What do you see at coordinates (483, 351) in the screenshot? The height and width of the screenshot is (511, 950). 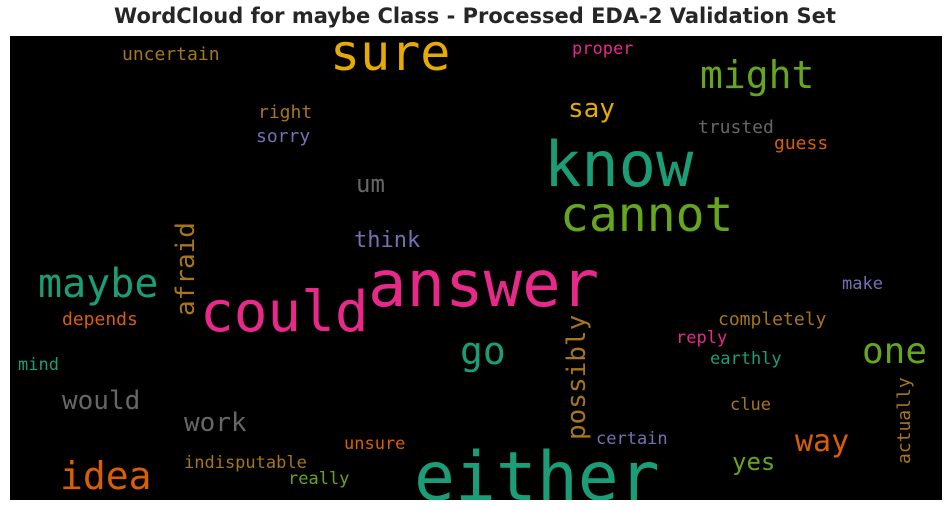 I see `word-go: go` at bounding box center [483, 351].